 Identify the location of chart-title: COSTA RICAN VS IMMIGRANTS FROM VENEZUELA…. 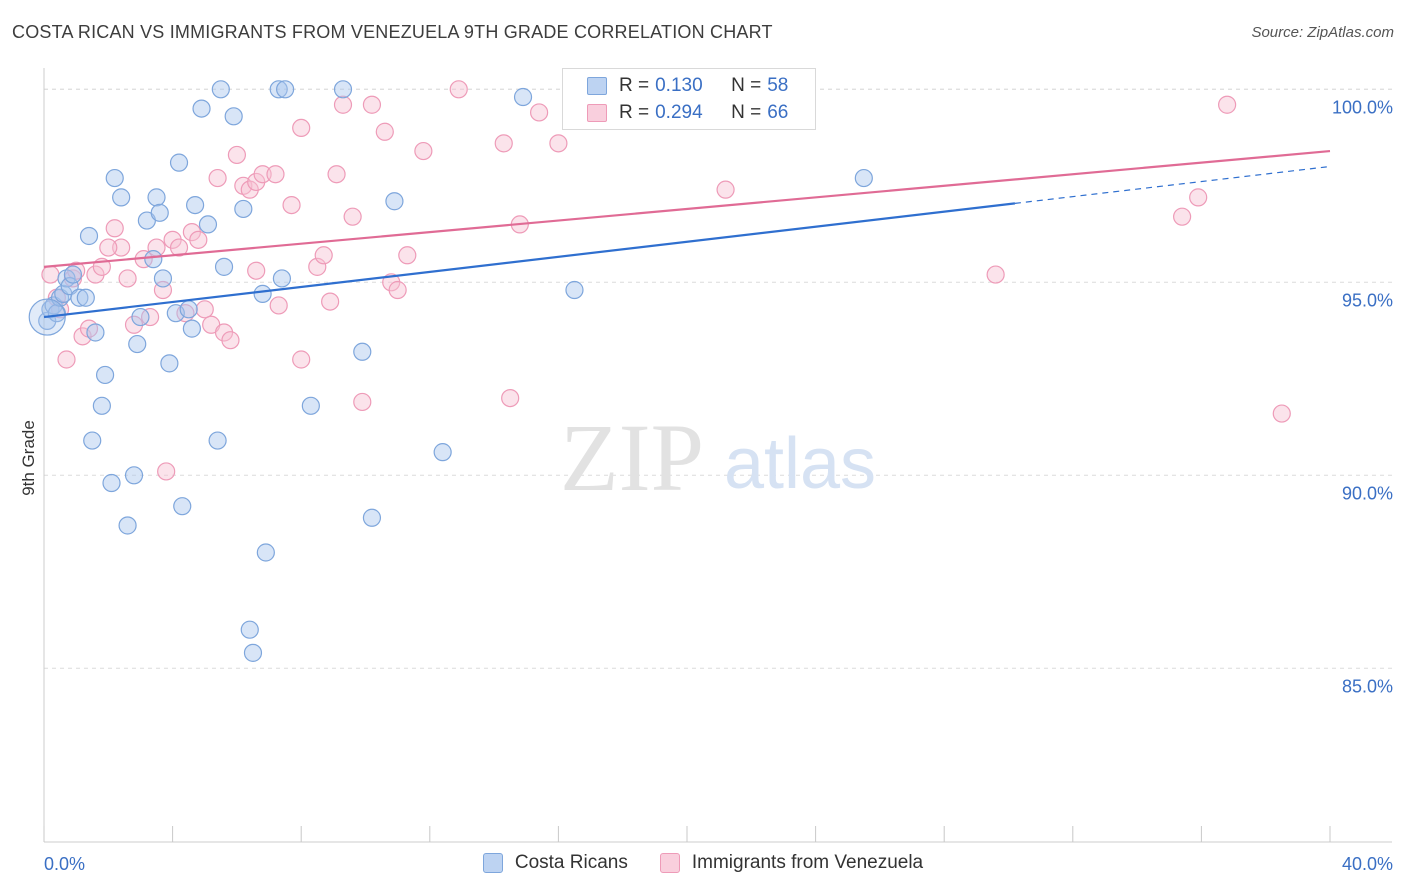
(392, 32).